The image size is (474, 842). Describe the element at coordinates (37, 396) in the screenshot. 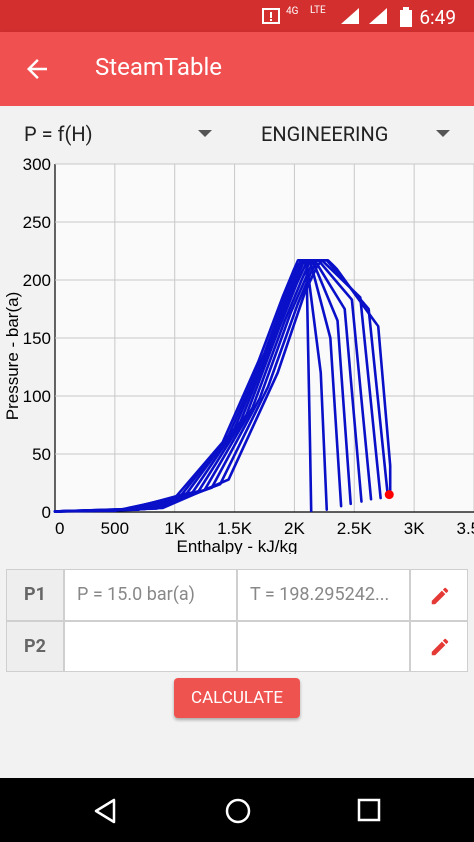

I see `y-tick-label: 100` at that location.